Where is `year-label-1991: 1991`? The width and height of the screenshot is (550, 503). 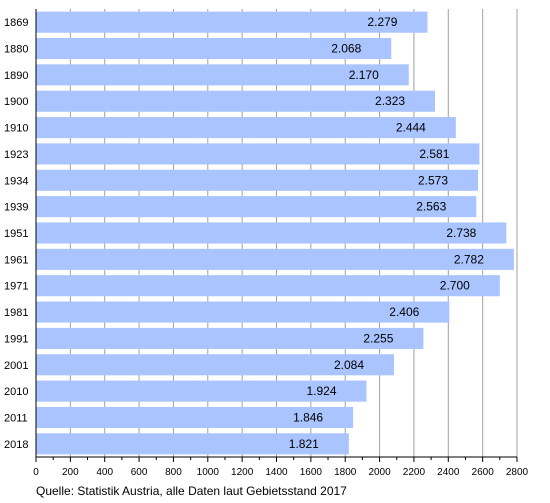
year-label-1991: 1991 is located at coordinates (16, 339).